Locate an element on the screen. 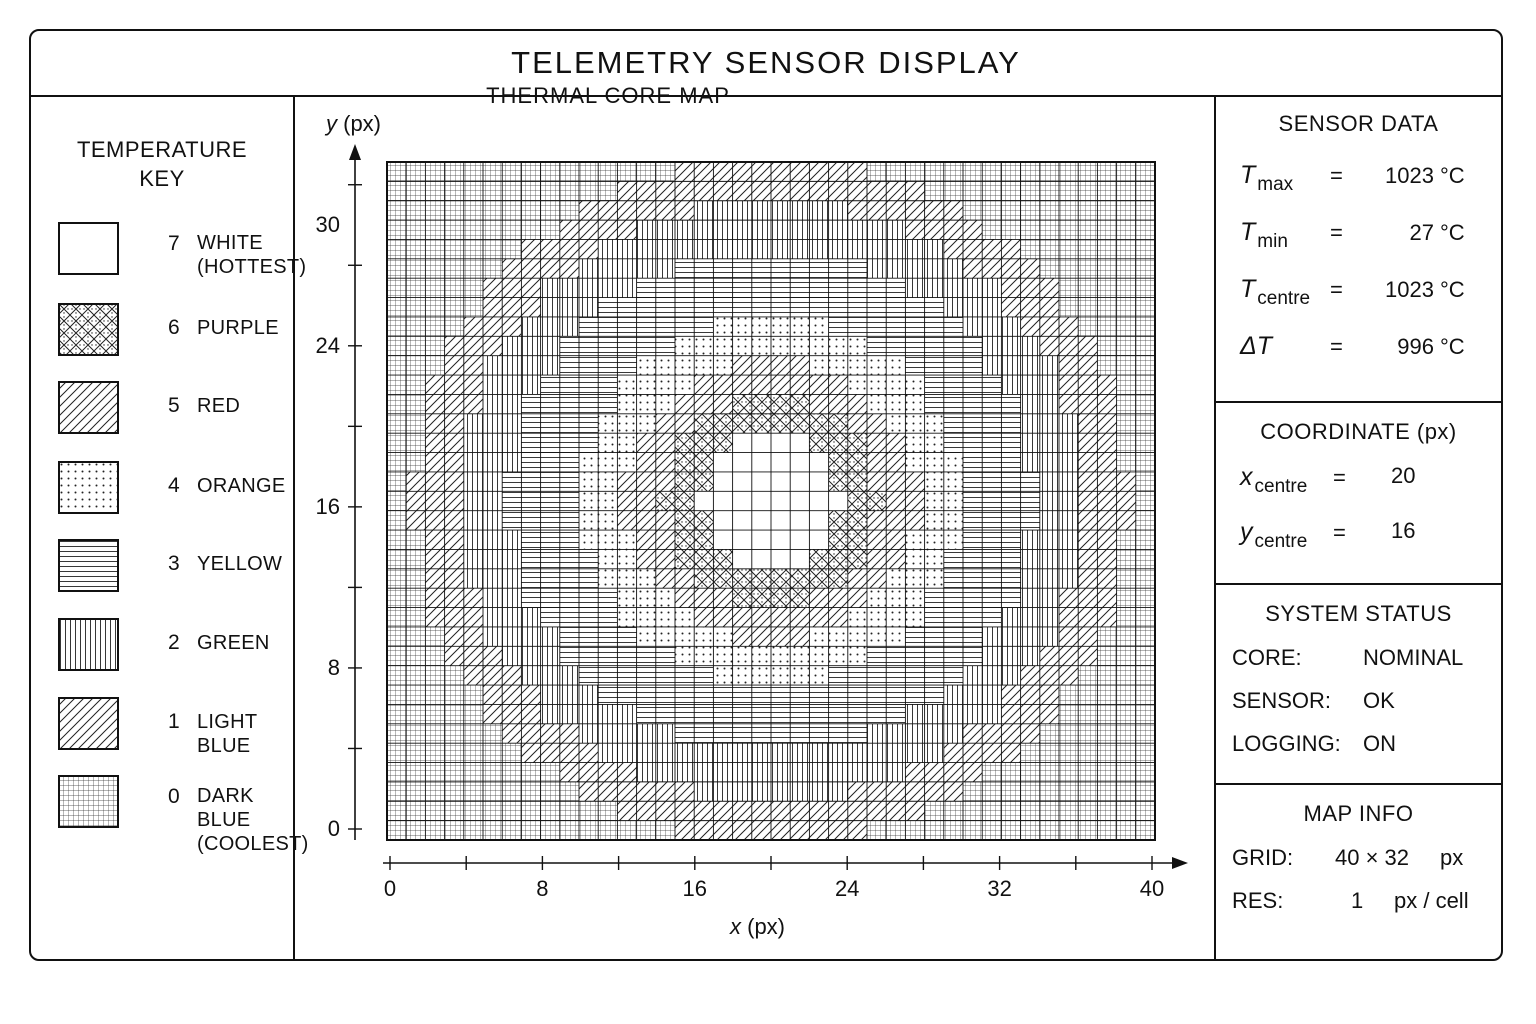 The image size is (1536, 1024). status-value: NOMINAL is located at coordinates (1413, 657).